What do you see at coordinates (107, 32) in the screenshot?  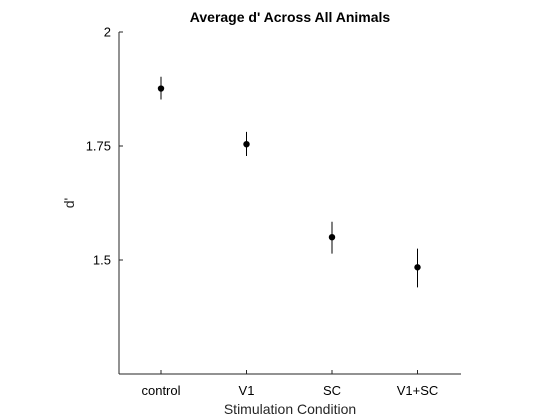 I see `y-tick-label: 2` at bounding box center [107, 32].